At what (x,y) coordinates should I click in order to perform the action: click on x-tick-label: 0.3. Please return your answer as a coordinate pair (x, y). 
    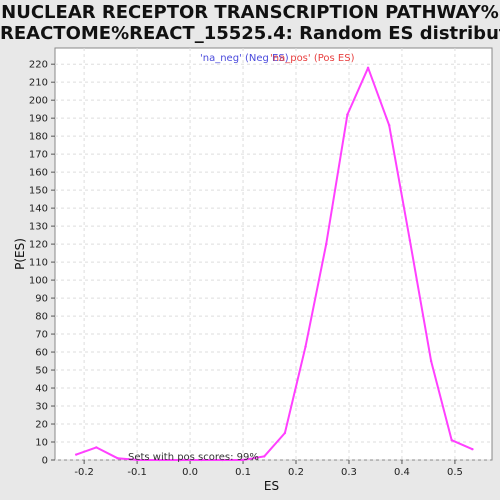
    Looking at the image, I should click on (349, 472).